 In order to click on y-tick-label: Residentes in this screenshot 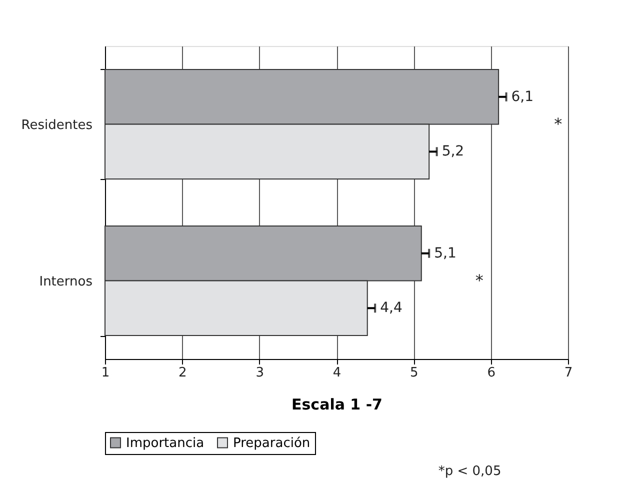, I will do `click(57, 125)`.